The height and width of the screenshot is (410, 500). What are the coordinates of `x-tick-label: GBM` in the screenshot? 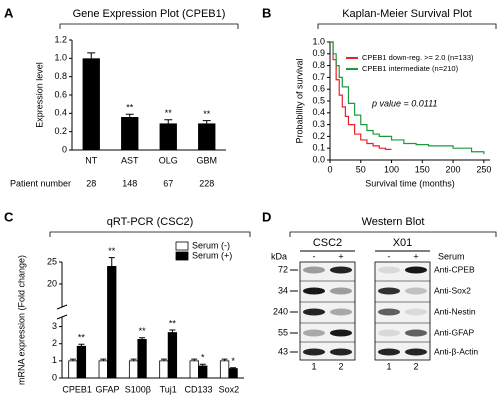 It's located at (206, 160).